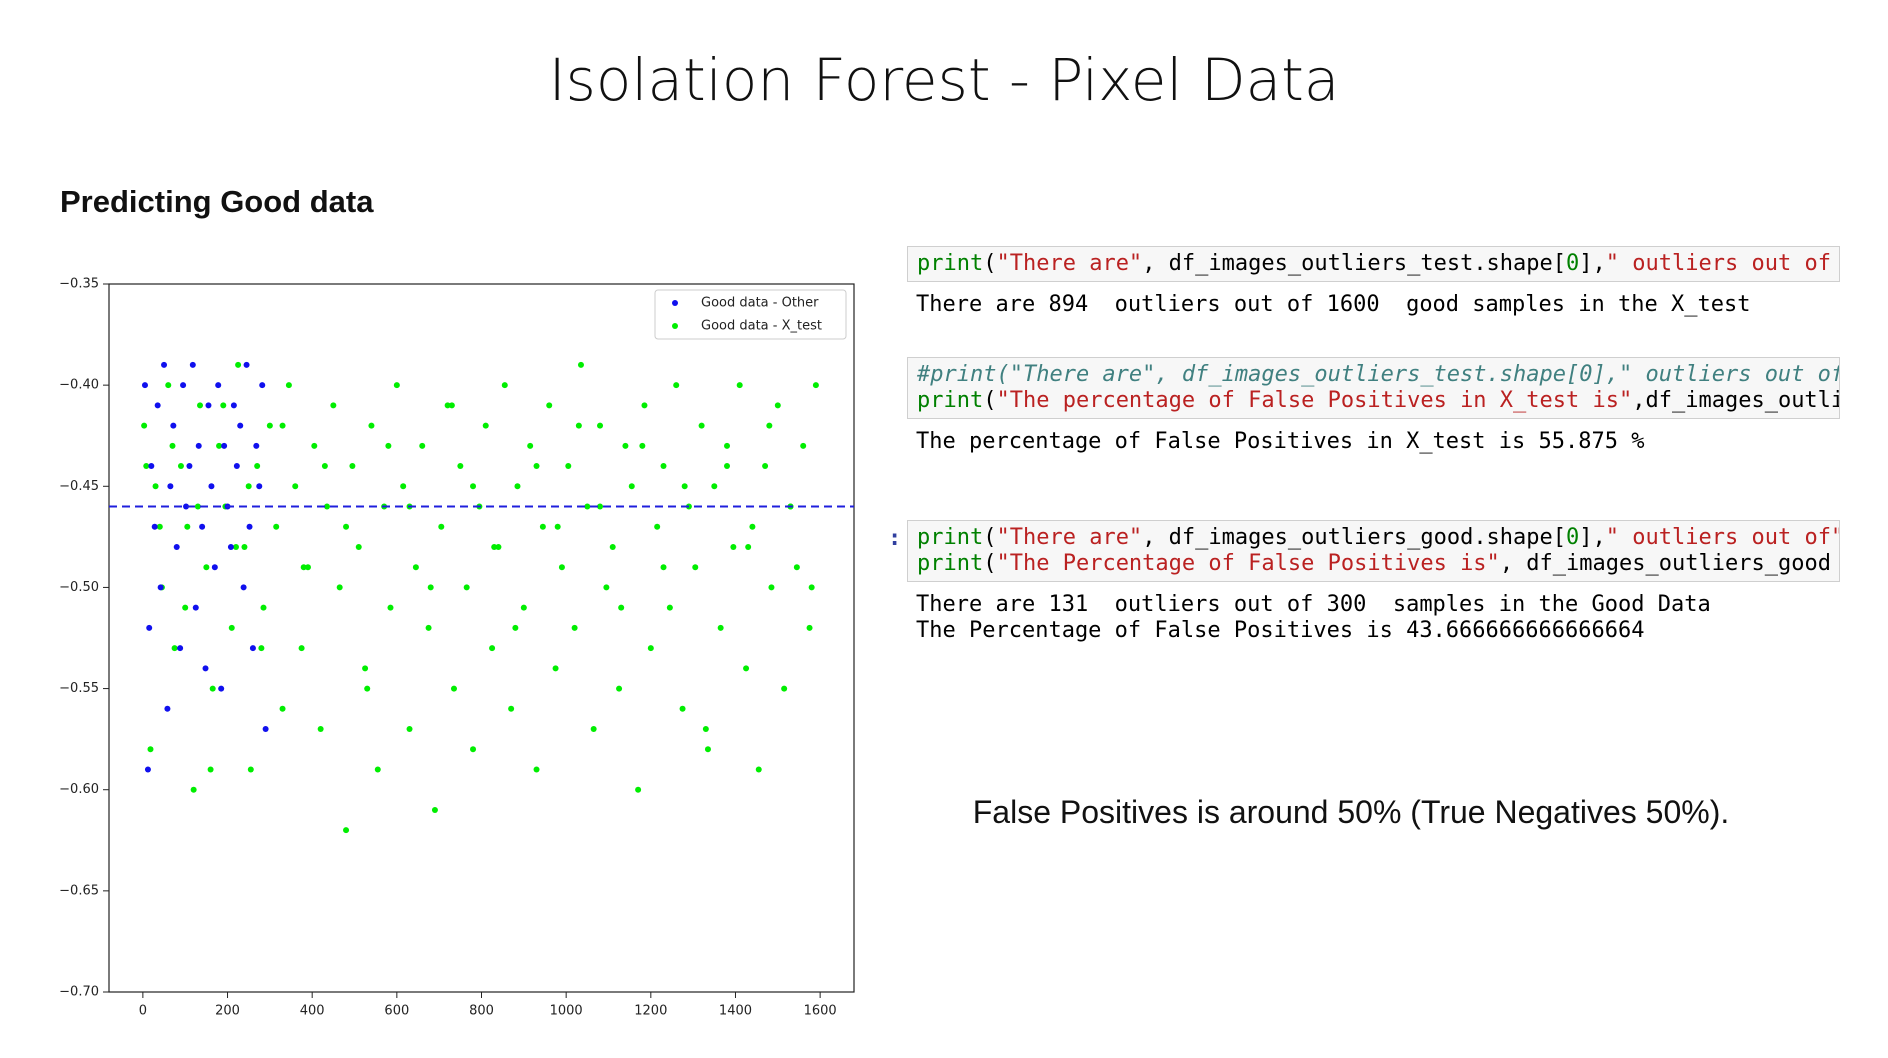 The height and width of the screenshot is (1058, 1888). I want to click on legend-box, so click(750, 314).